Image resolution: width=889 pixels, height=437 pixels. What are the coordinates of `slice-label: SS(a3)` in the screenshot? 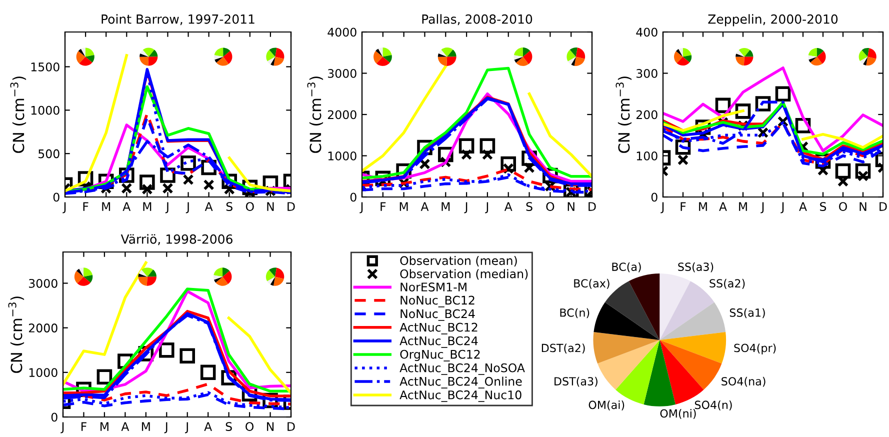 It's located at (696, 267).